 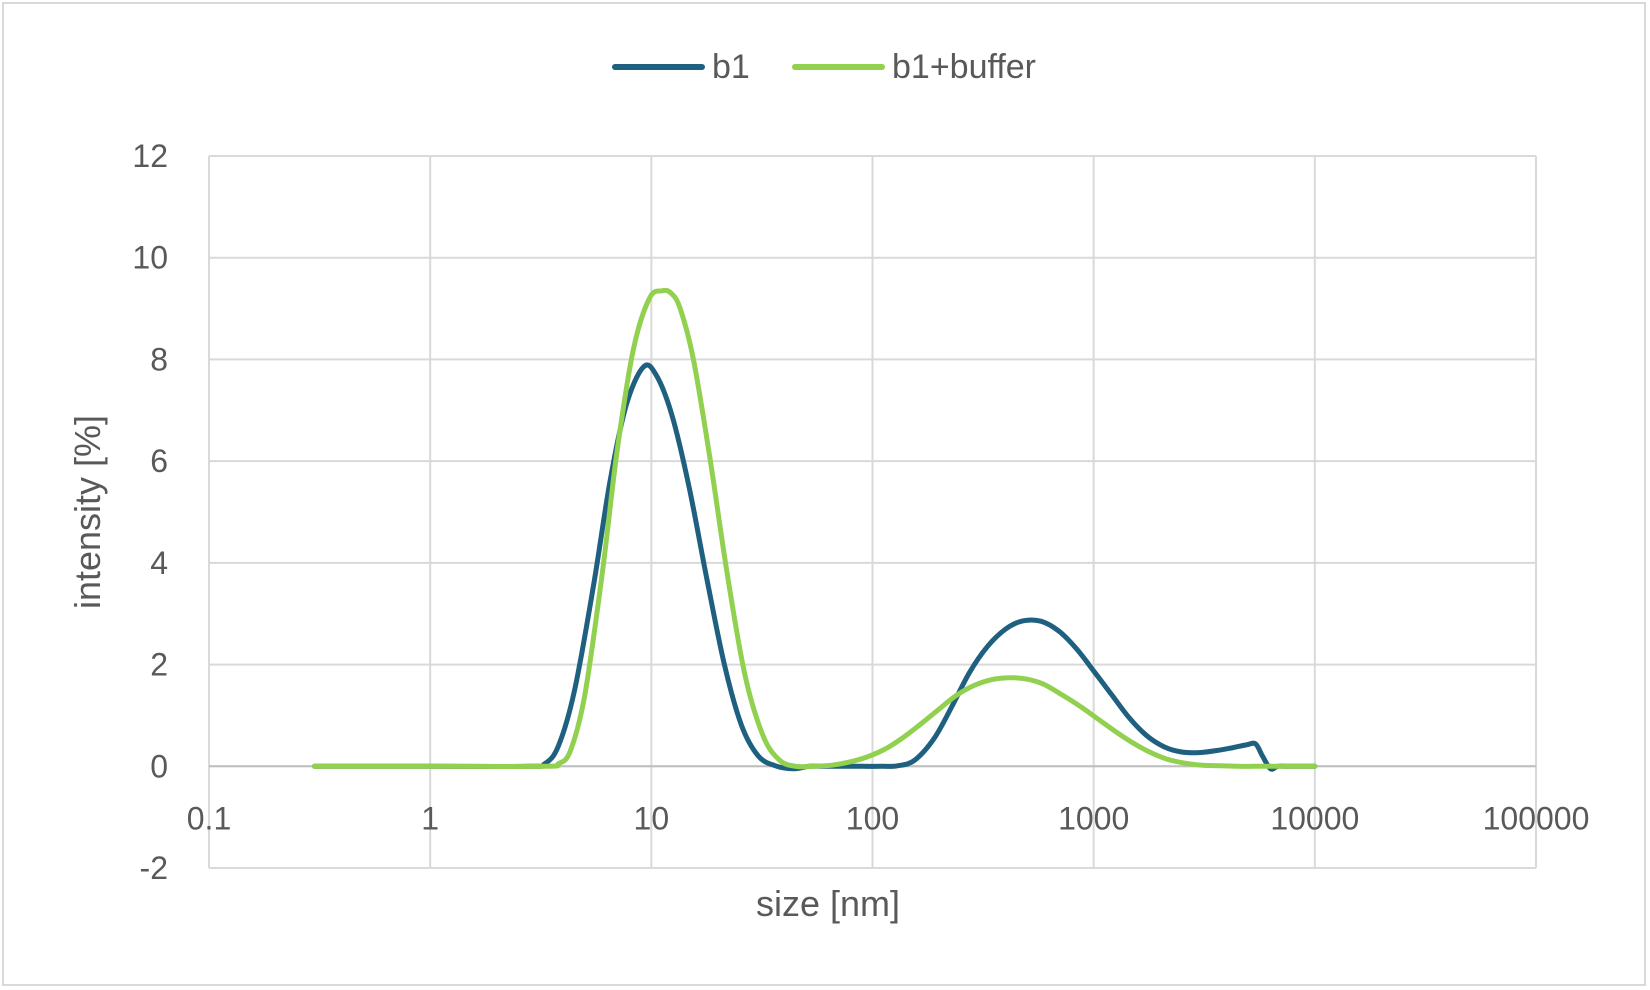 I want to click on x-tick-label: 0.1, so click(x=209, y=818).